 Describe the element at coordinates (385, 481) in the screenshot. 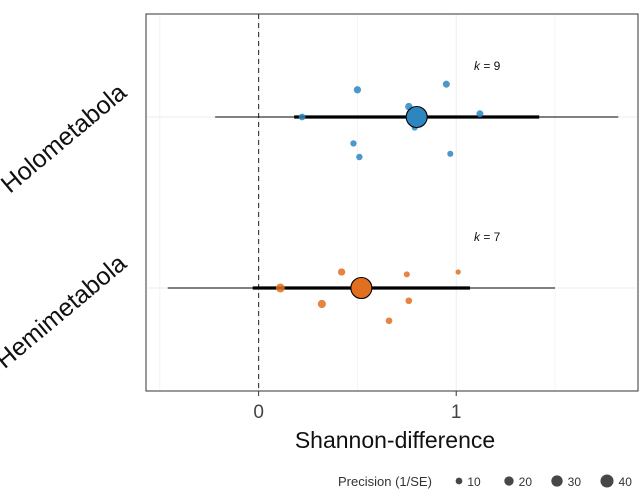

I see `legend-title: Precision (1/SE)` at that location.